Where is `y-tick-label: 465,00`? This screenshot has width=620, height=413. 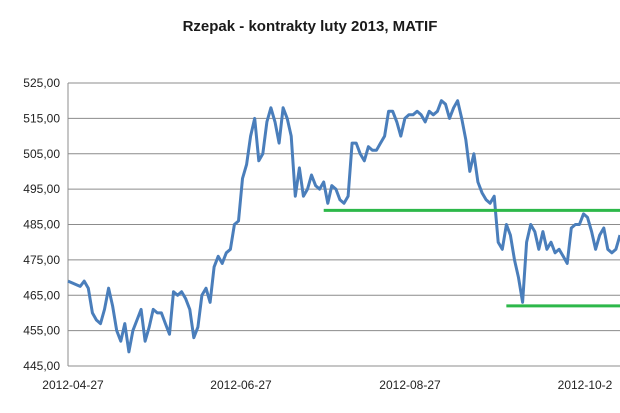
y-tick-label: 465,00 is located at coordinates (41, 295).